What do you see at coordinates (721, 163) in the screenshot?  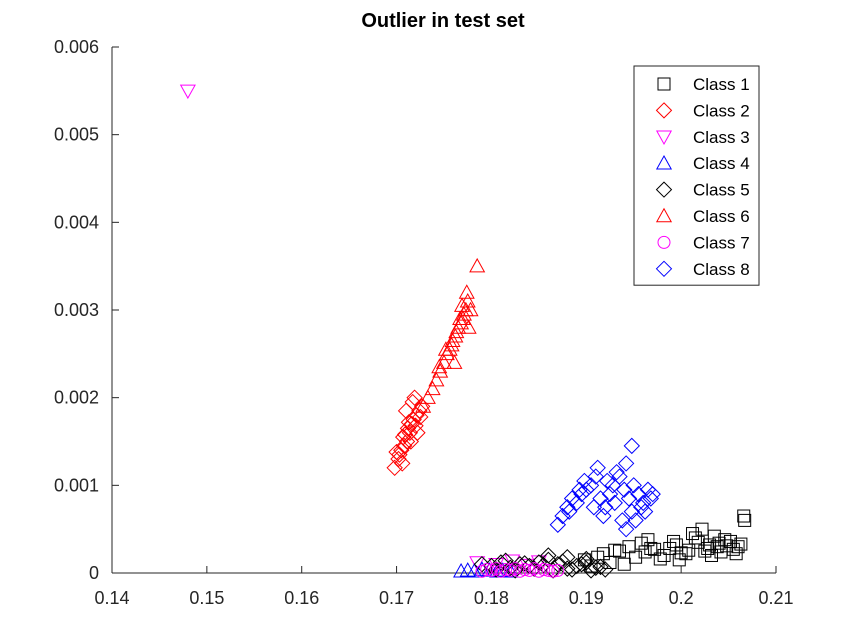 I see `legend-label: Class 4` at bounding box center [721, 163].